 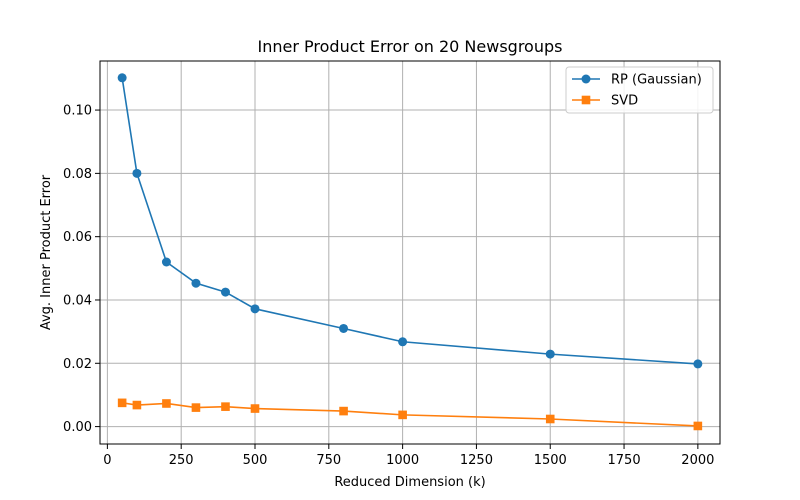 What do you see at coordinates (255, 460) in the screenshot?
I see `x-tick-label: 500` at bounding box center [255, 460].